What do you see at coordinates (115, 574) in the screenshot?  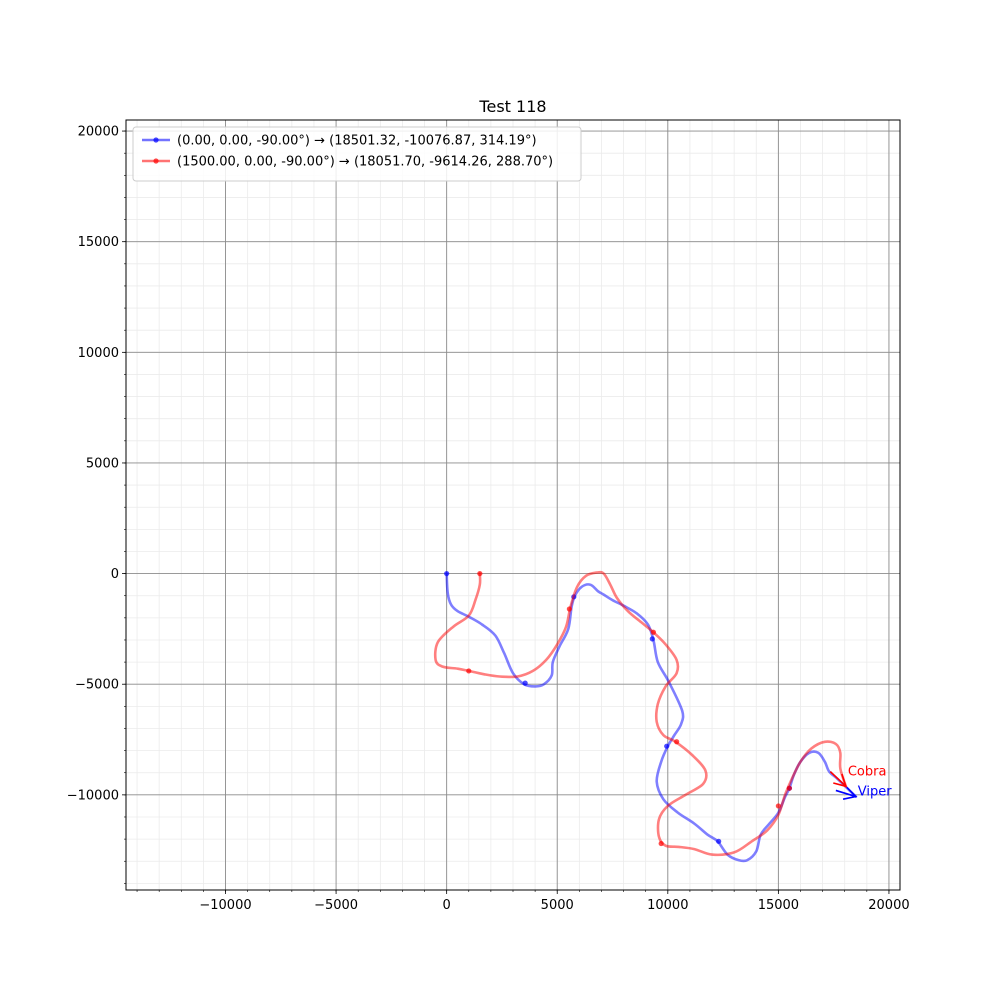 I see `y-tick-label: 0` at bounding box center [115, 574].